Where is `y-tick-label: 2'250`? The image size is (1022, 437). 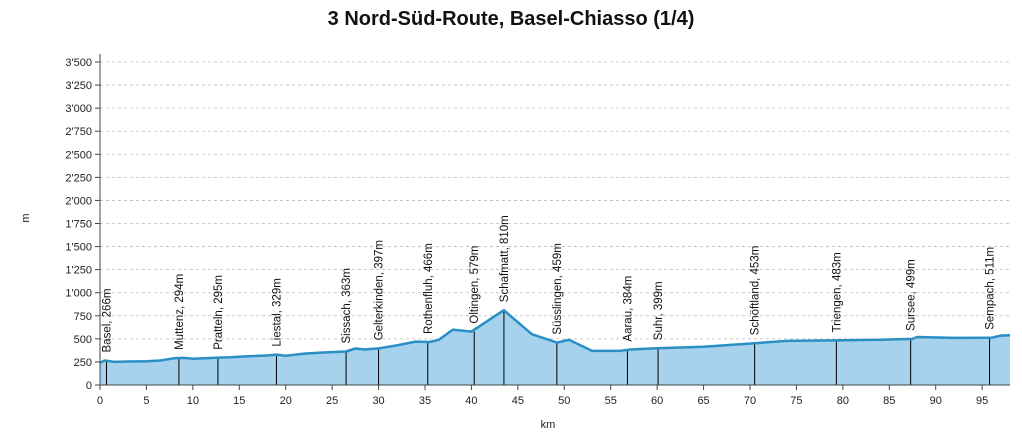 y-tick-label: 2'250 is located at coordinates (78, 178).